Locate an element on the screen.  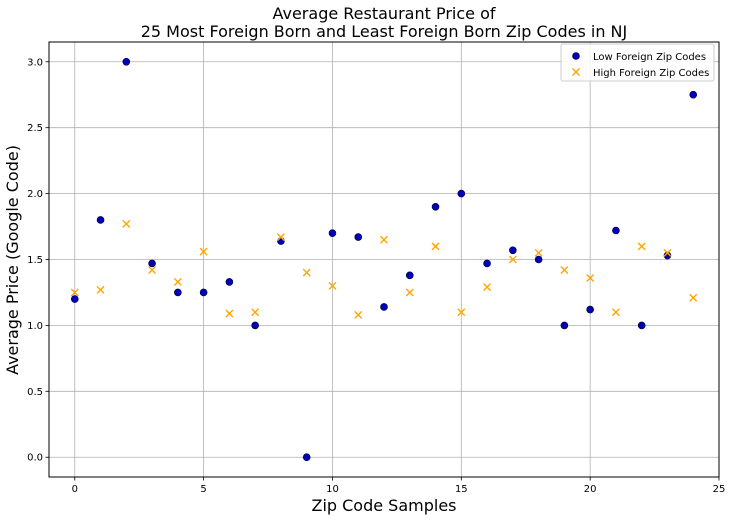
x-tick-label: 15 is located at coordinates (461, 489).